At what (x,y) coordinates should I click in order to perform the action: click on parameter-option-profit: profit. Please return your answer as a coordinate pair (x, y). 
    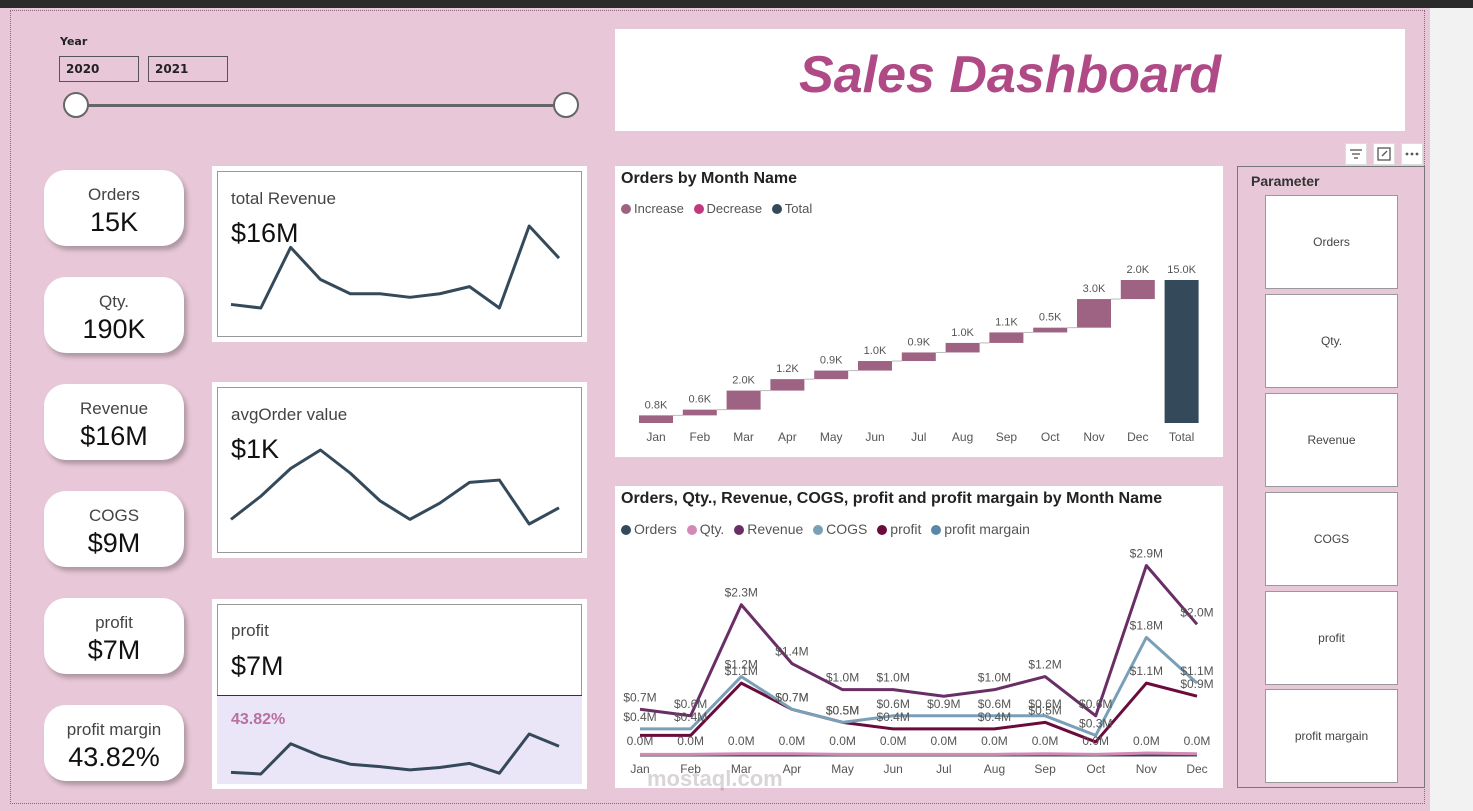
    Looking at the image, I should click on (1331, 638).